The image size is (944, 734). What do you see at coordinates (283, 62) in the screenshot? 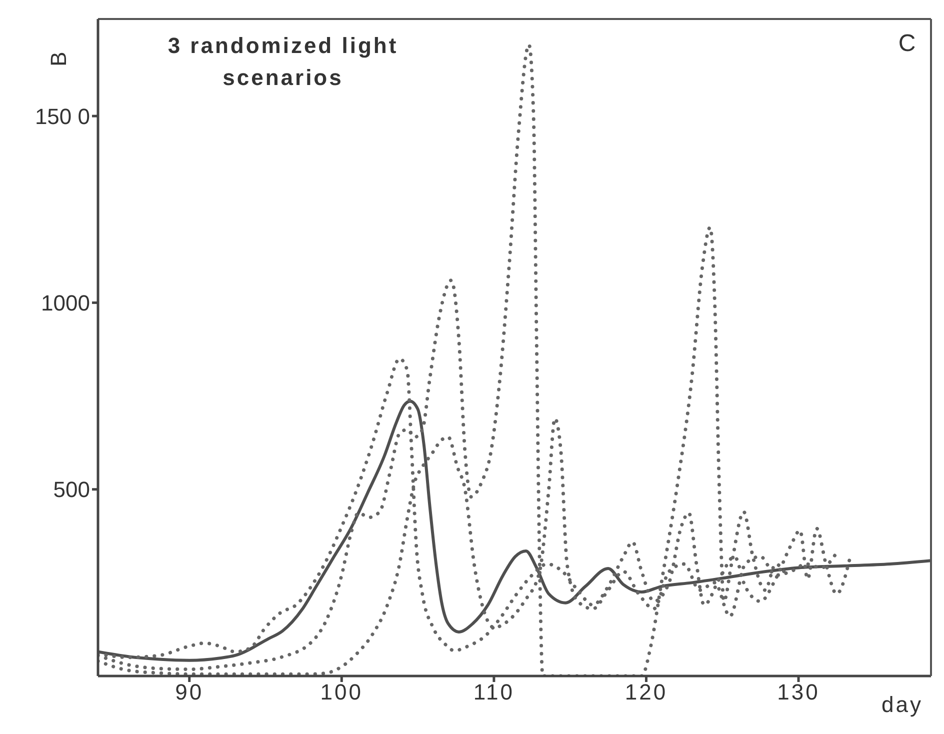
I see `text: 3 randomized light scenarios` at bounding box center [283, 62].